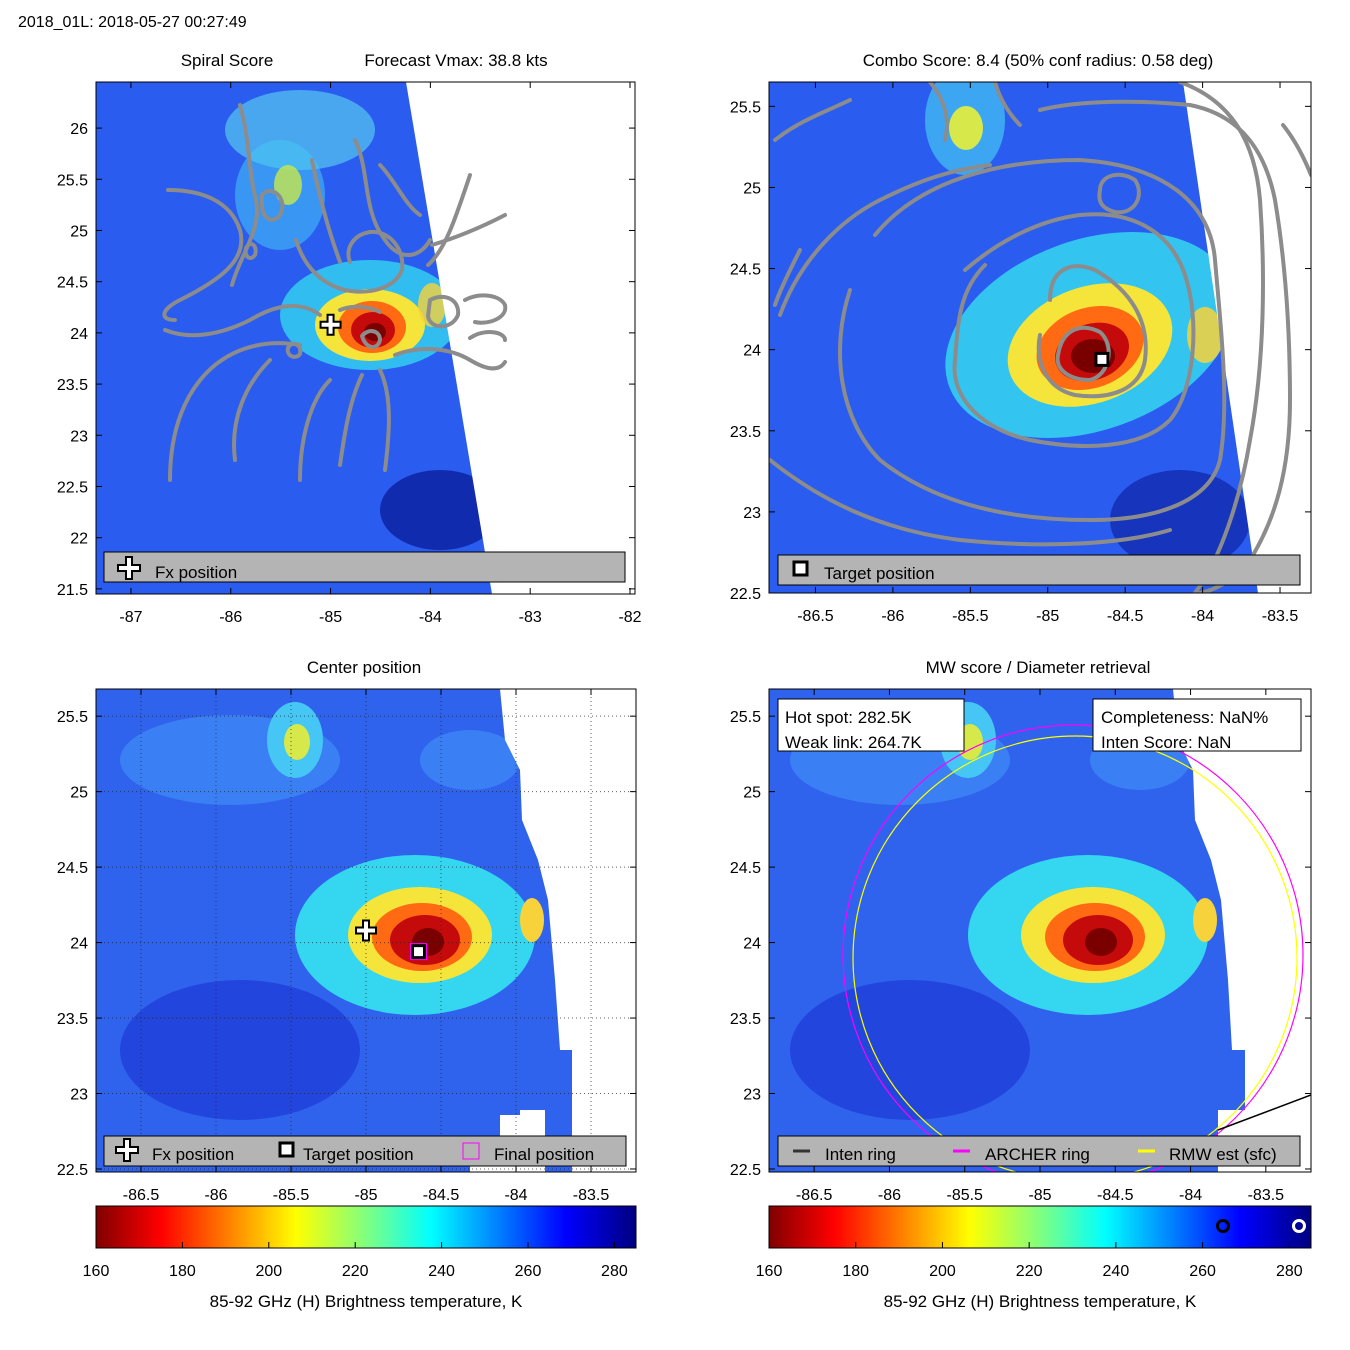 This screenshot has width=1350, height=1350. What do you see at coordinates (132, 22) in the screenshot?
I see `figure-title: 2018_01L: 2018-05-27 00:27:49` at bounding box center [132, 22].